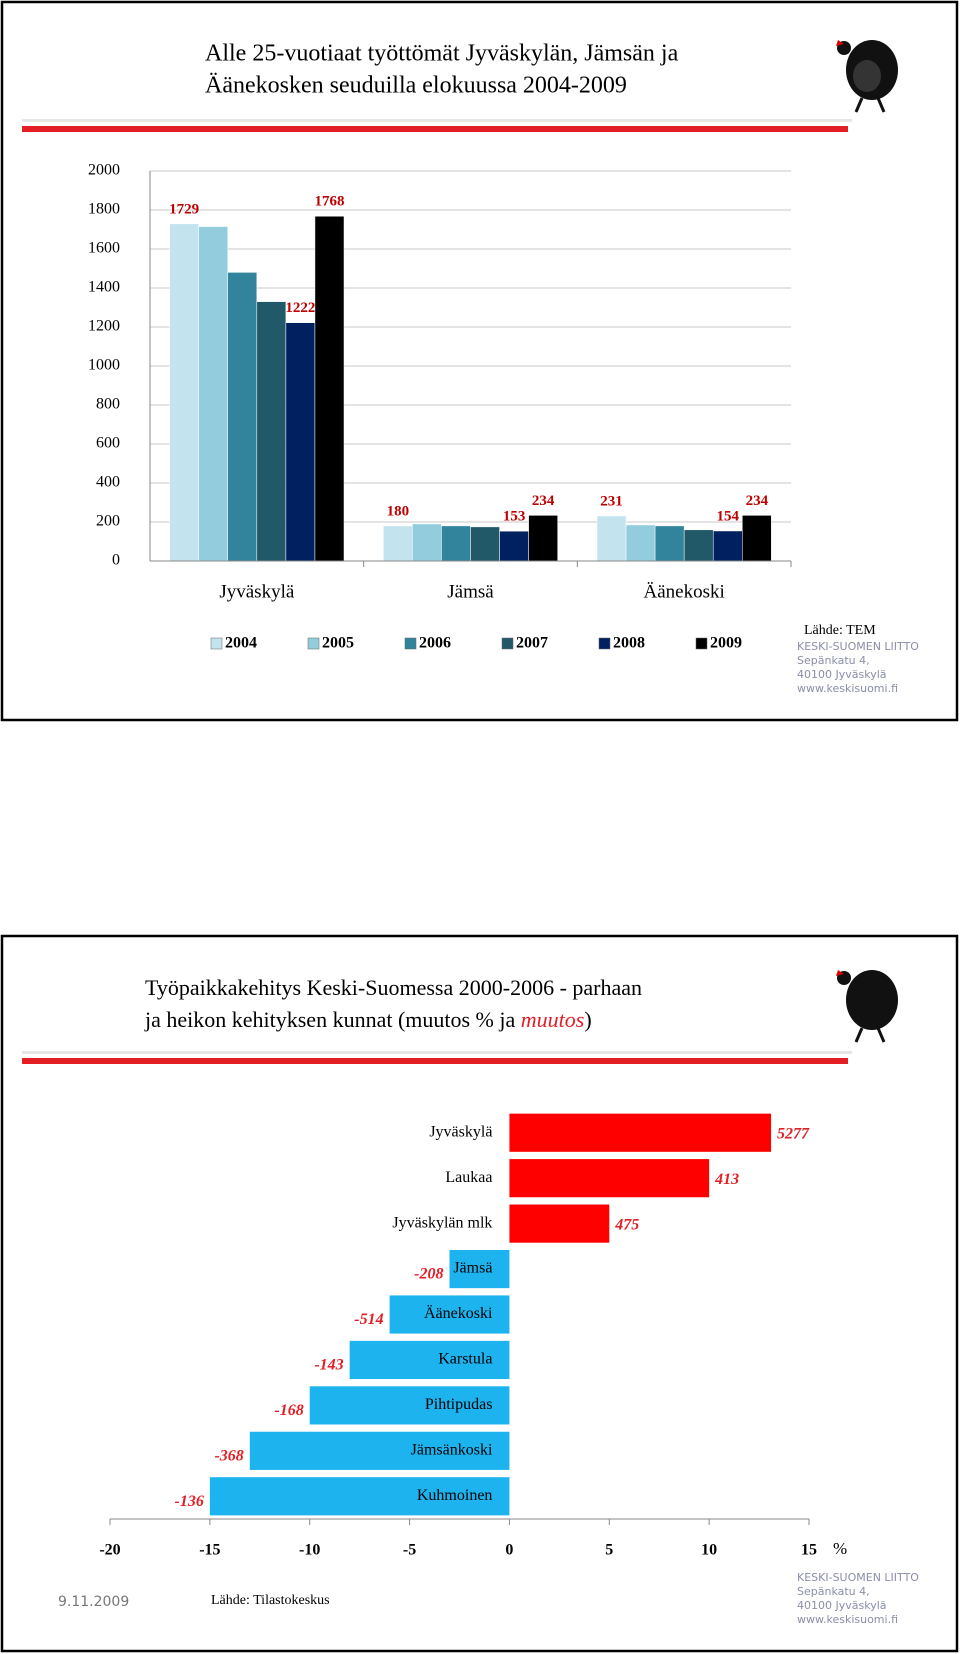  I want to click on data-label: -168, so click(288, 1410).